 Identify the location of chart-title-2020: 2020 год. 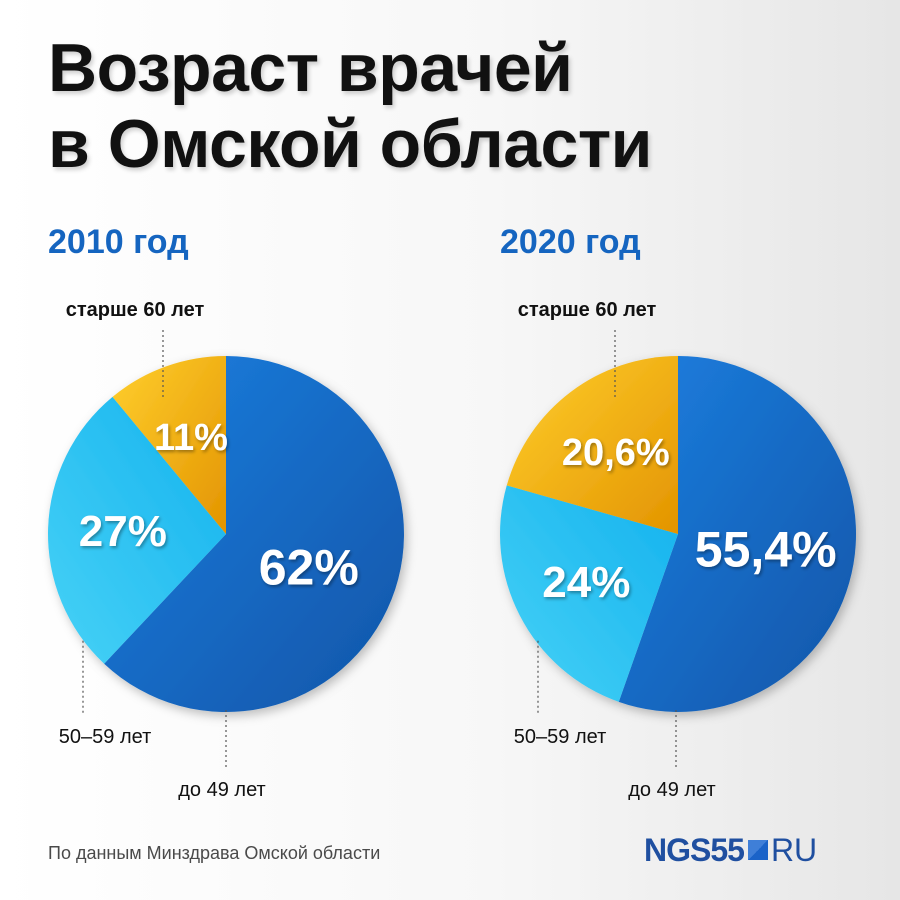
(570, 242).